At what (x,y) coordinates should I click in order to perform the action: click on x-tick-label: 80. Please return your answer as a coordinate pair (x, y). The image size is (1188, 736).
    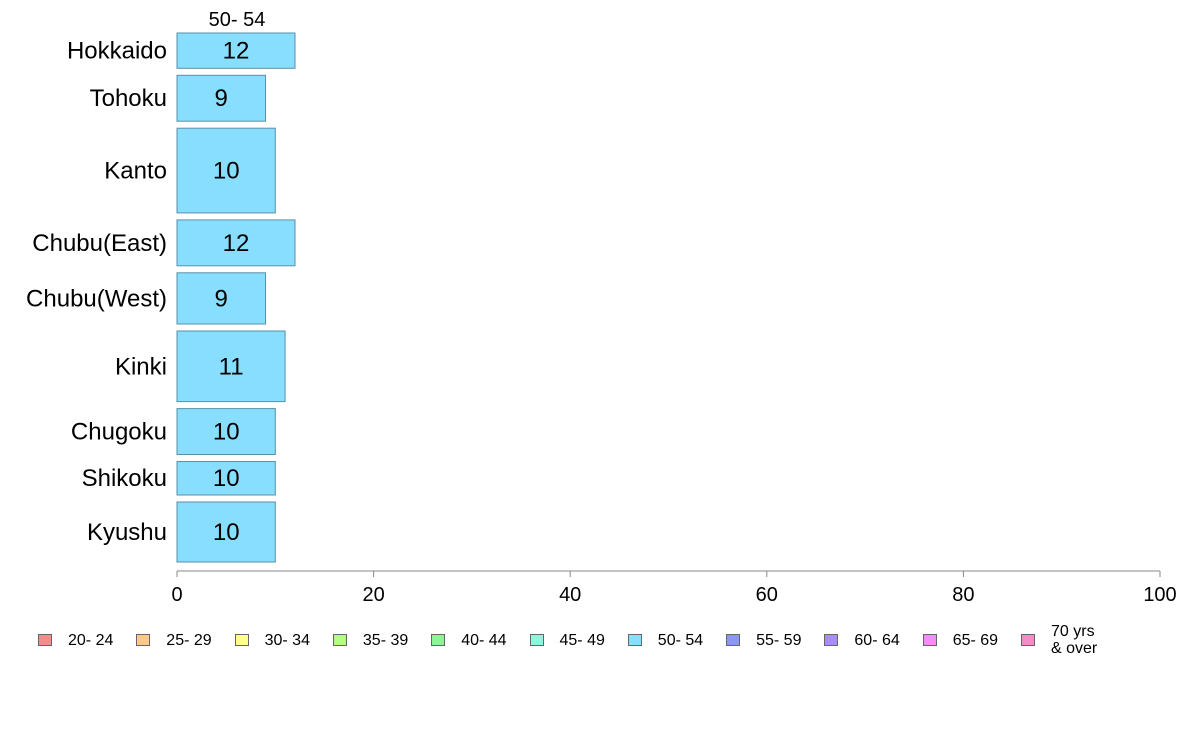
    Looking at the image, I should click on (963, 595).